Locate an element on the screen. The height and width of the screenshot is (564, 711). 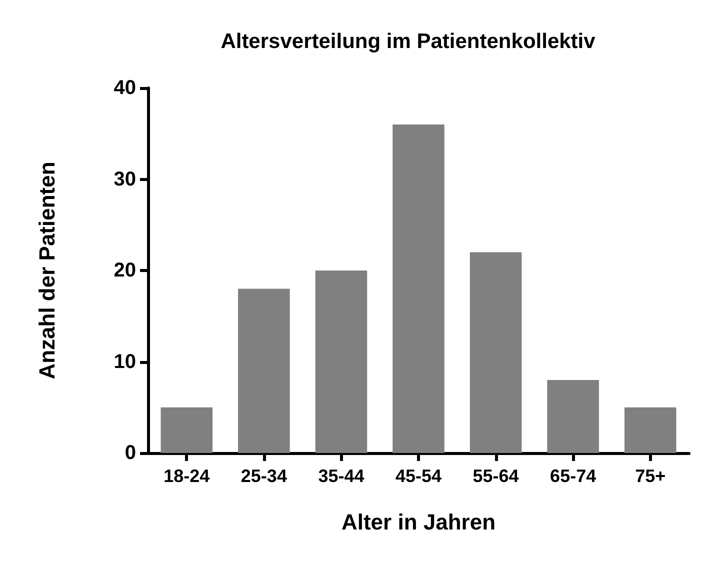
y-tick-label: 10 is located at coordinates (125, 361).